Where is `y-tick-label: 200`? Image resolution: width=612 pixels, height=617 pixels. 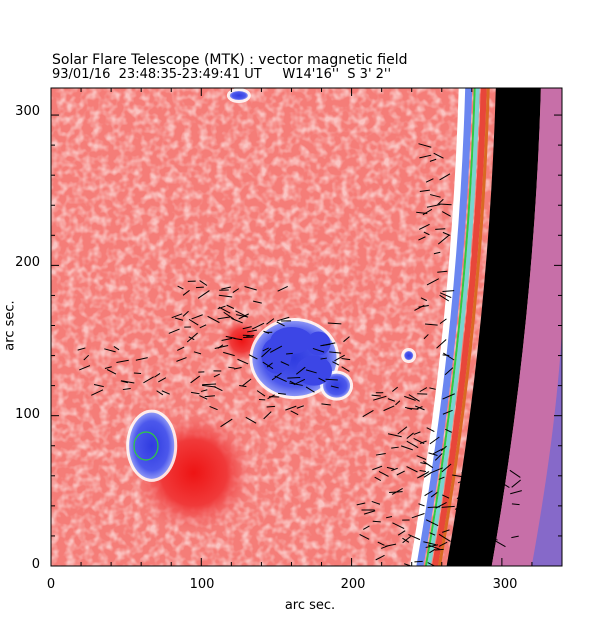
y-tick-label: 200 is located at coordinates (27, 262).